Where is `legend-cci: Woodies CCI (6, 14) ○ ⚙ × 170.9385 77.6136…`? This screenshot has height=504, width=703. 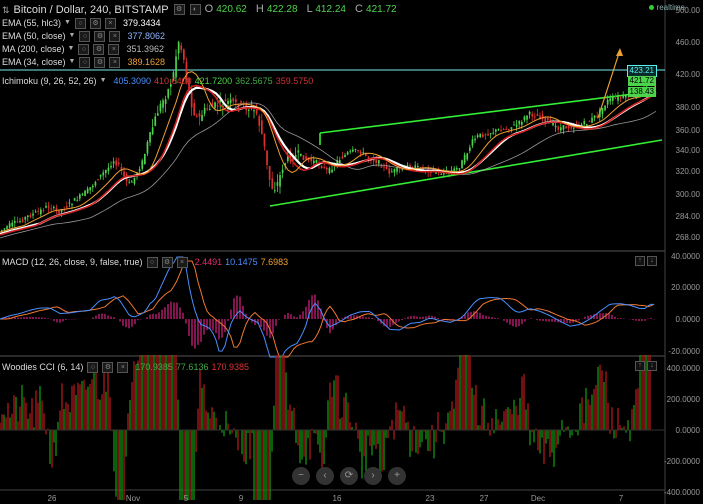 legend-cci: Woodies CCI (6, 14) ○ ⚙ × 170.9385 77.6136… is located at coordinates (125, 367).